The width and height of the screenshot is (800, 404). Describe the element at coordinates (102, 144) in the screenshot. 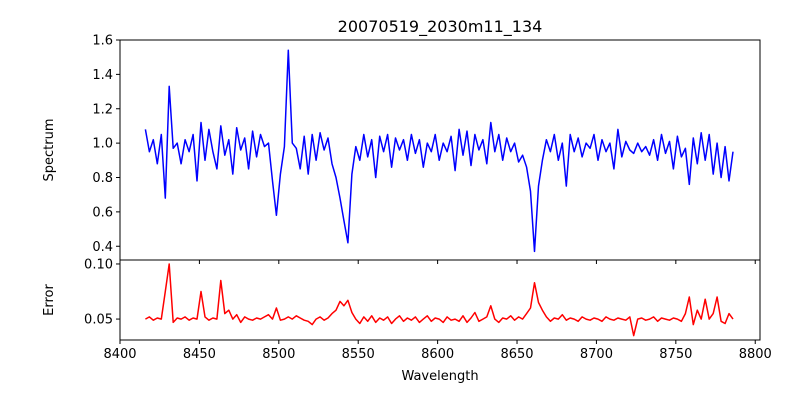

I see `y-tick-label: 1.0` at that location.